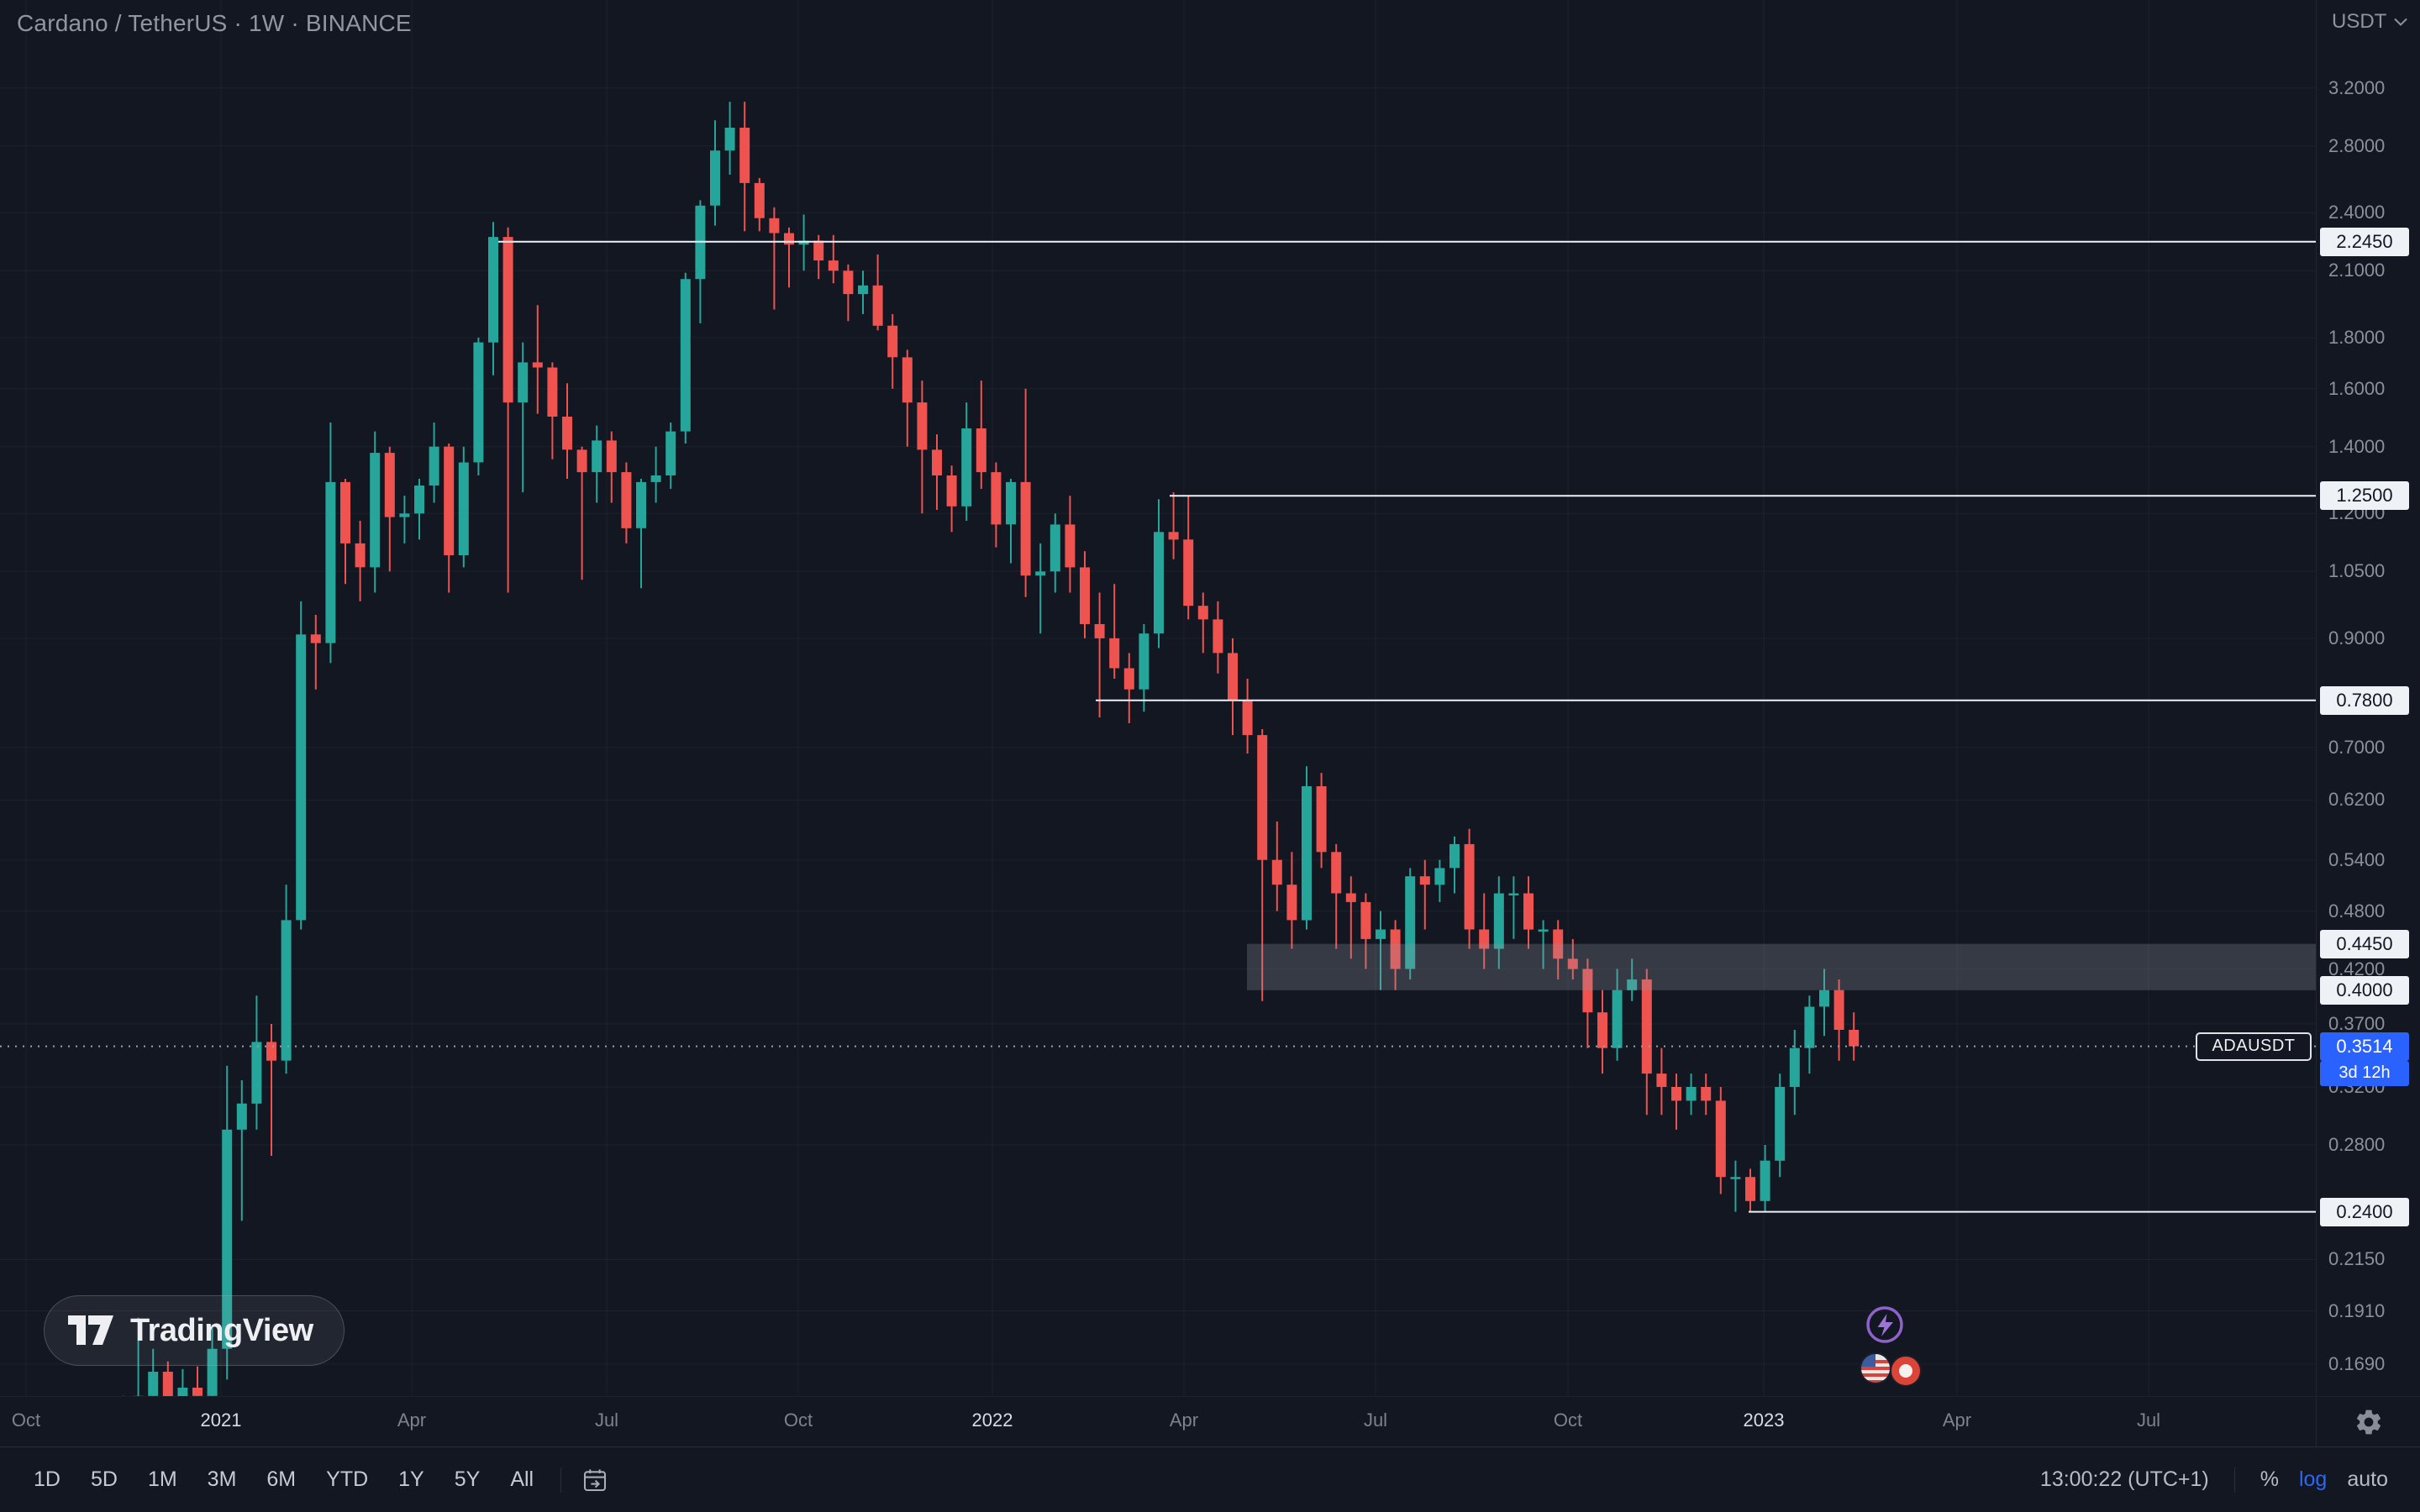 Image resolution: width=2420 pixels, height=1512 pixels. I want to click on chevron-down-icon, so click(2401, 22).